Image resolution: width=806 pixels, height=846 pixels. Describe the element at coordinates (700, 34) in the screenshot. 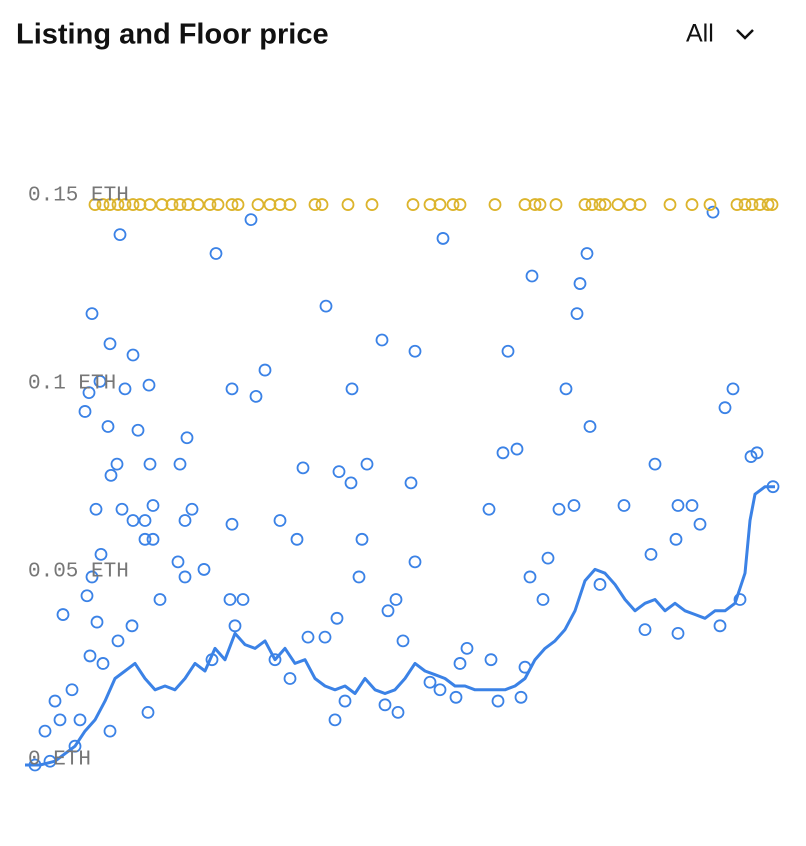

I see `dropdown-label: All` at that location.